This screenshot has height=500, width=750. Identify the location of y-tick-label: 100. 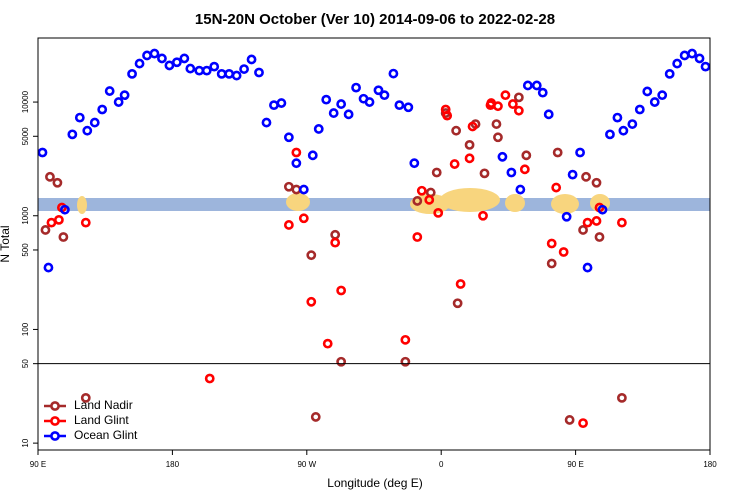
(25, 329).